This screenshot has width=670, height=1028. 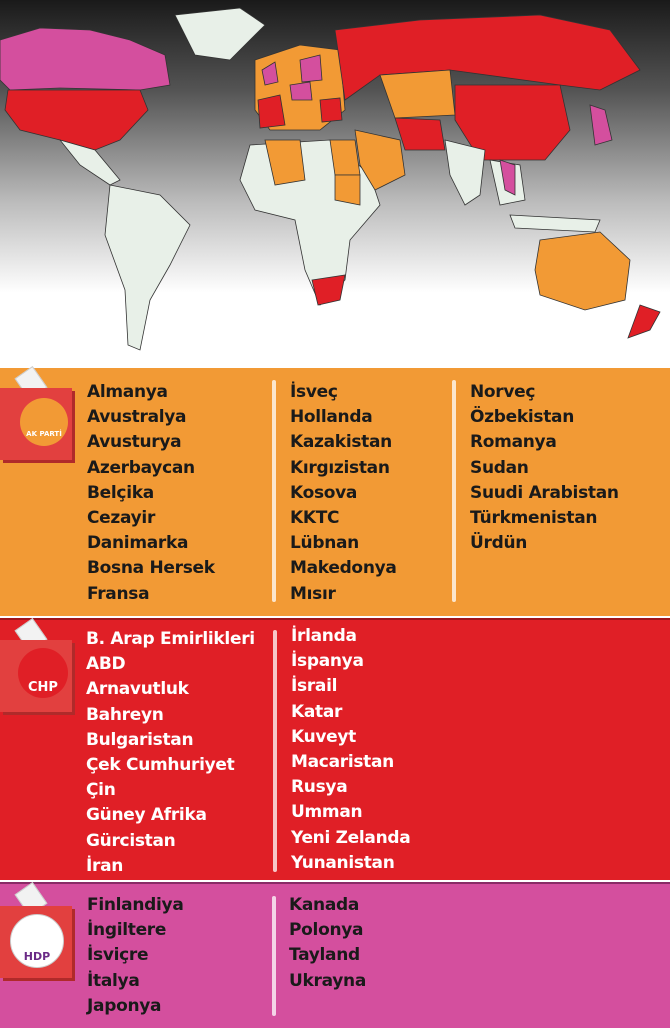 I want to click on country: Sudan, so click(x=499, y=467).